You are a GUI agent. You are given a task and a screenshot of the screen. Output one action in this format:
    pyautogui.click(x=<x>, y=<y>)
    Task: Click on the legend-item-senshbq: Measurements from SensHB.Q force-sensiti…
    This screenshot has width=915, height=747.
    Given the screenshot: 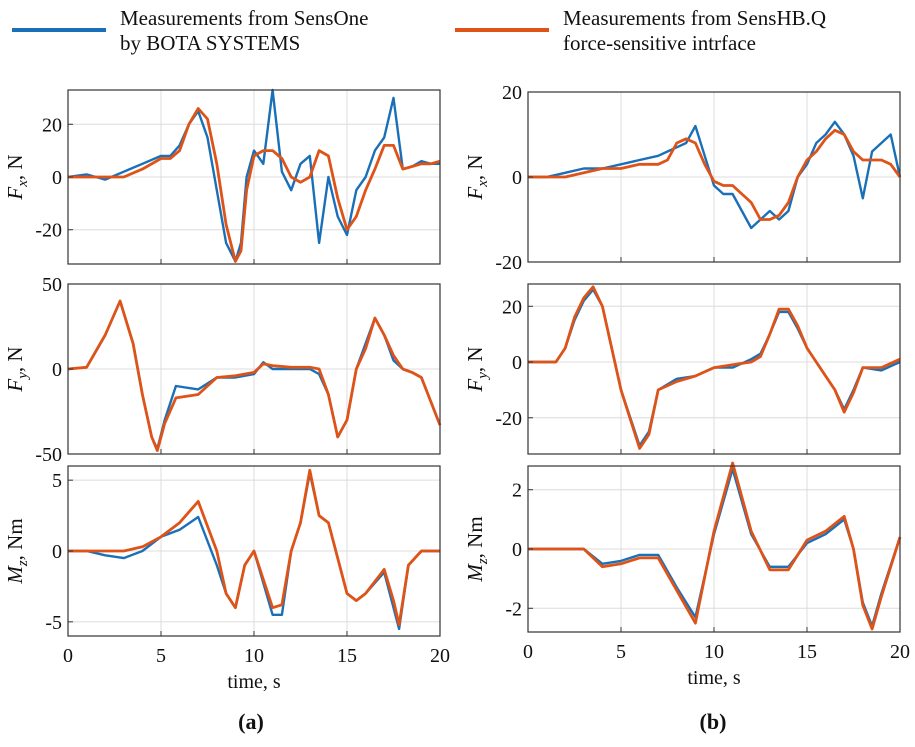 What is the action you would take?
    pyautogui.click(x=640, y=31)
    